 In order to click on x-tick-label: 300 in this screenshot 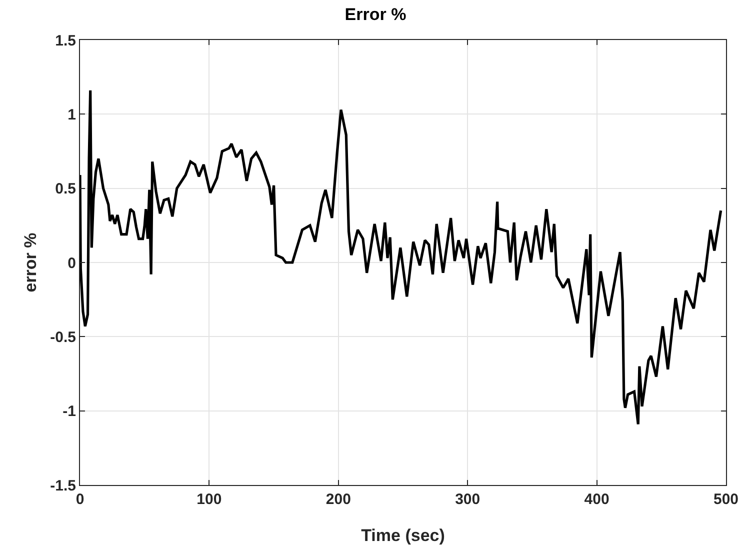, I will do `click(467, 499)`.